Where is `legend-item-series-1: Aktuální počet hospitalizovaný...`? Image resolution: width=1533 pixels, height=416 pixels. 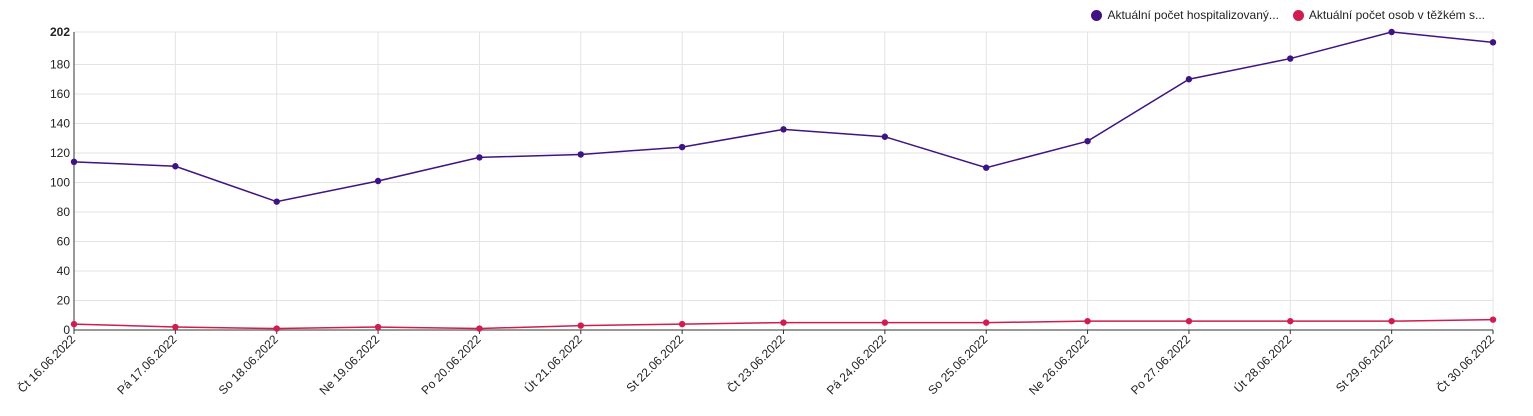
legend-item-series-1: Aktuální počet hospitalizovaný... is located at coordinates (1185, 15).